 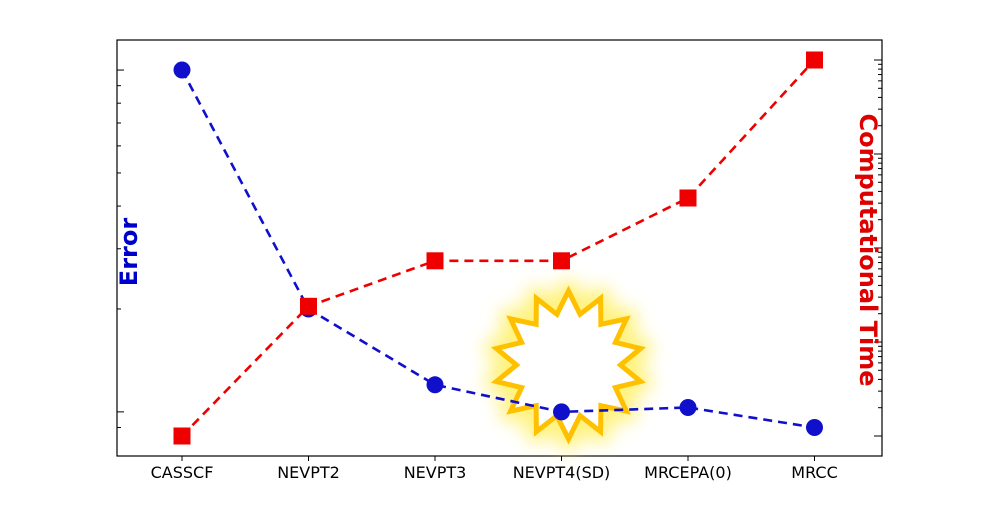 I want to click on highlight-star, so click(x=568, y=365).